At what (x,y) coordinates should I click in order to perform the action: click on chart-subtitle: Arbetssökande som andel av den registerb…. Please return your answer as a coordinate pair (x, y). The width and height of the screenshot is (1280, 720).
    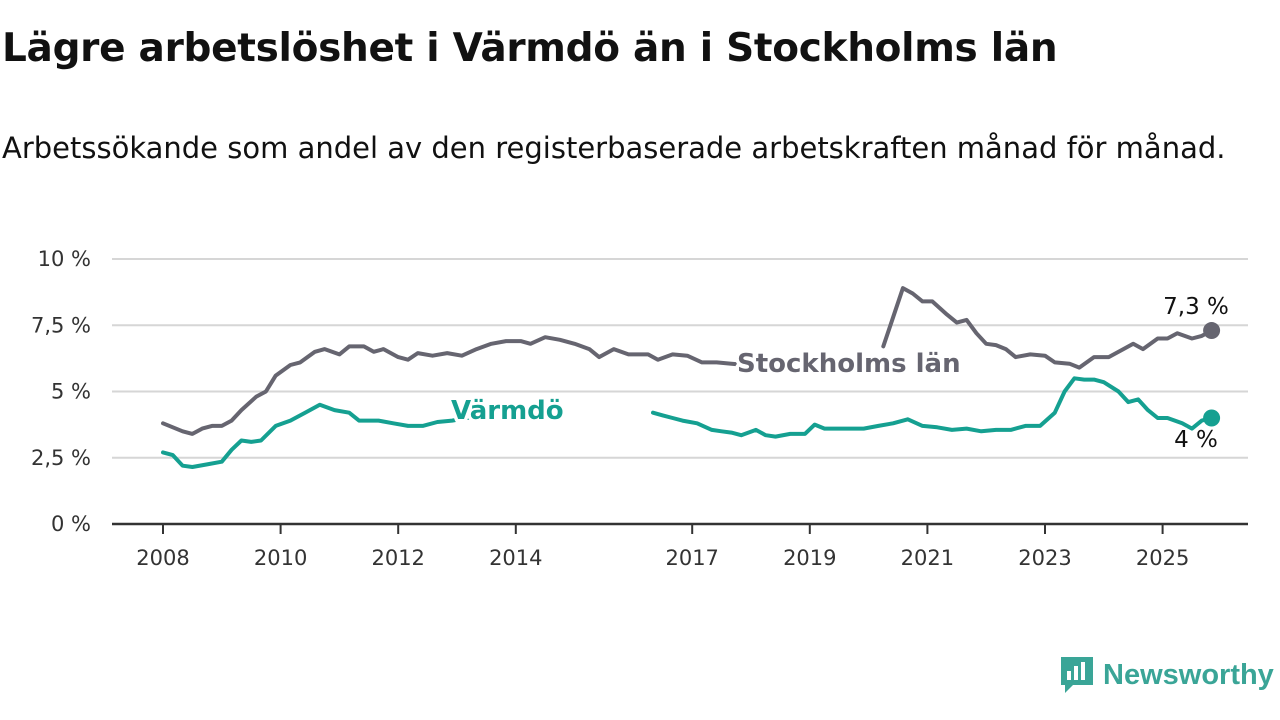
    Looking at the image, I should click on (614, 148).